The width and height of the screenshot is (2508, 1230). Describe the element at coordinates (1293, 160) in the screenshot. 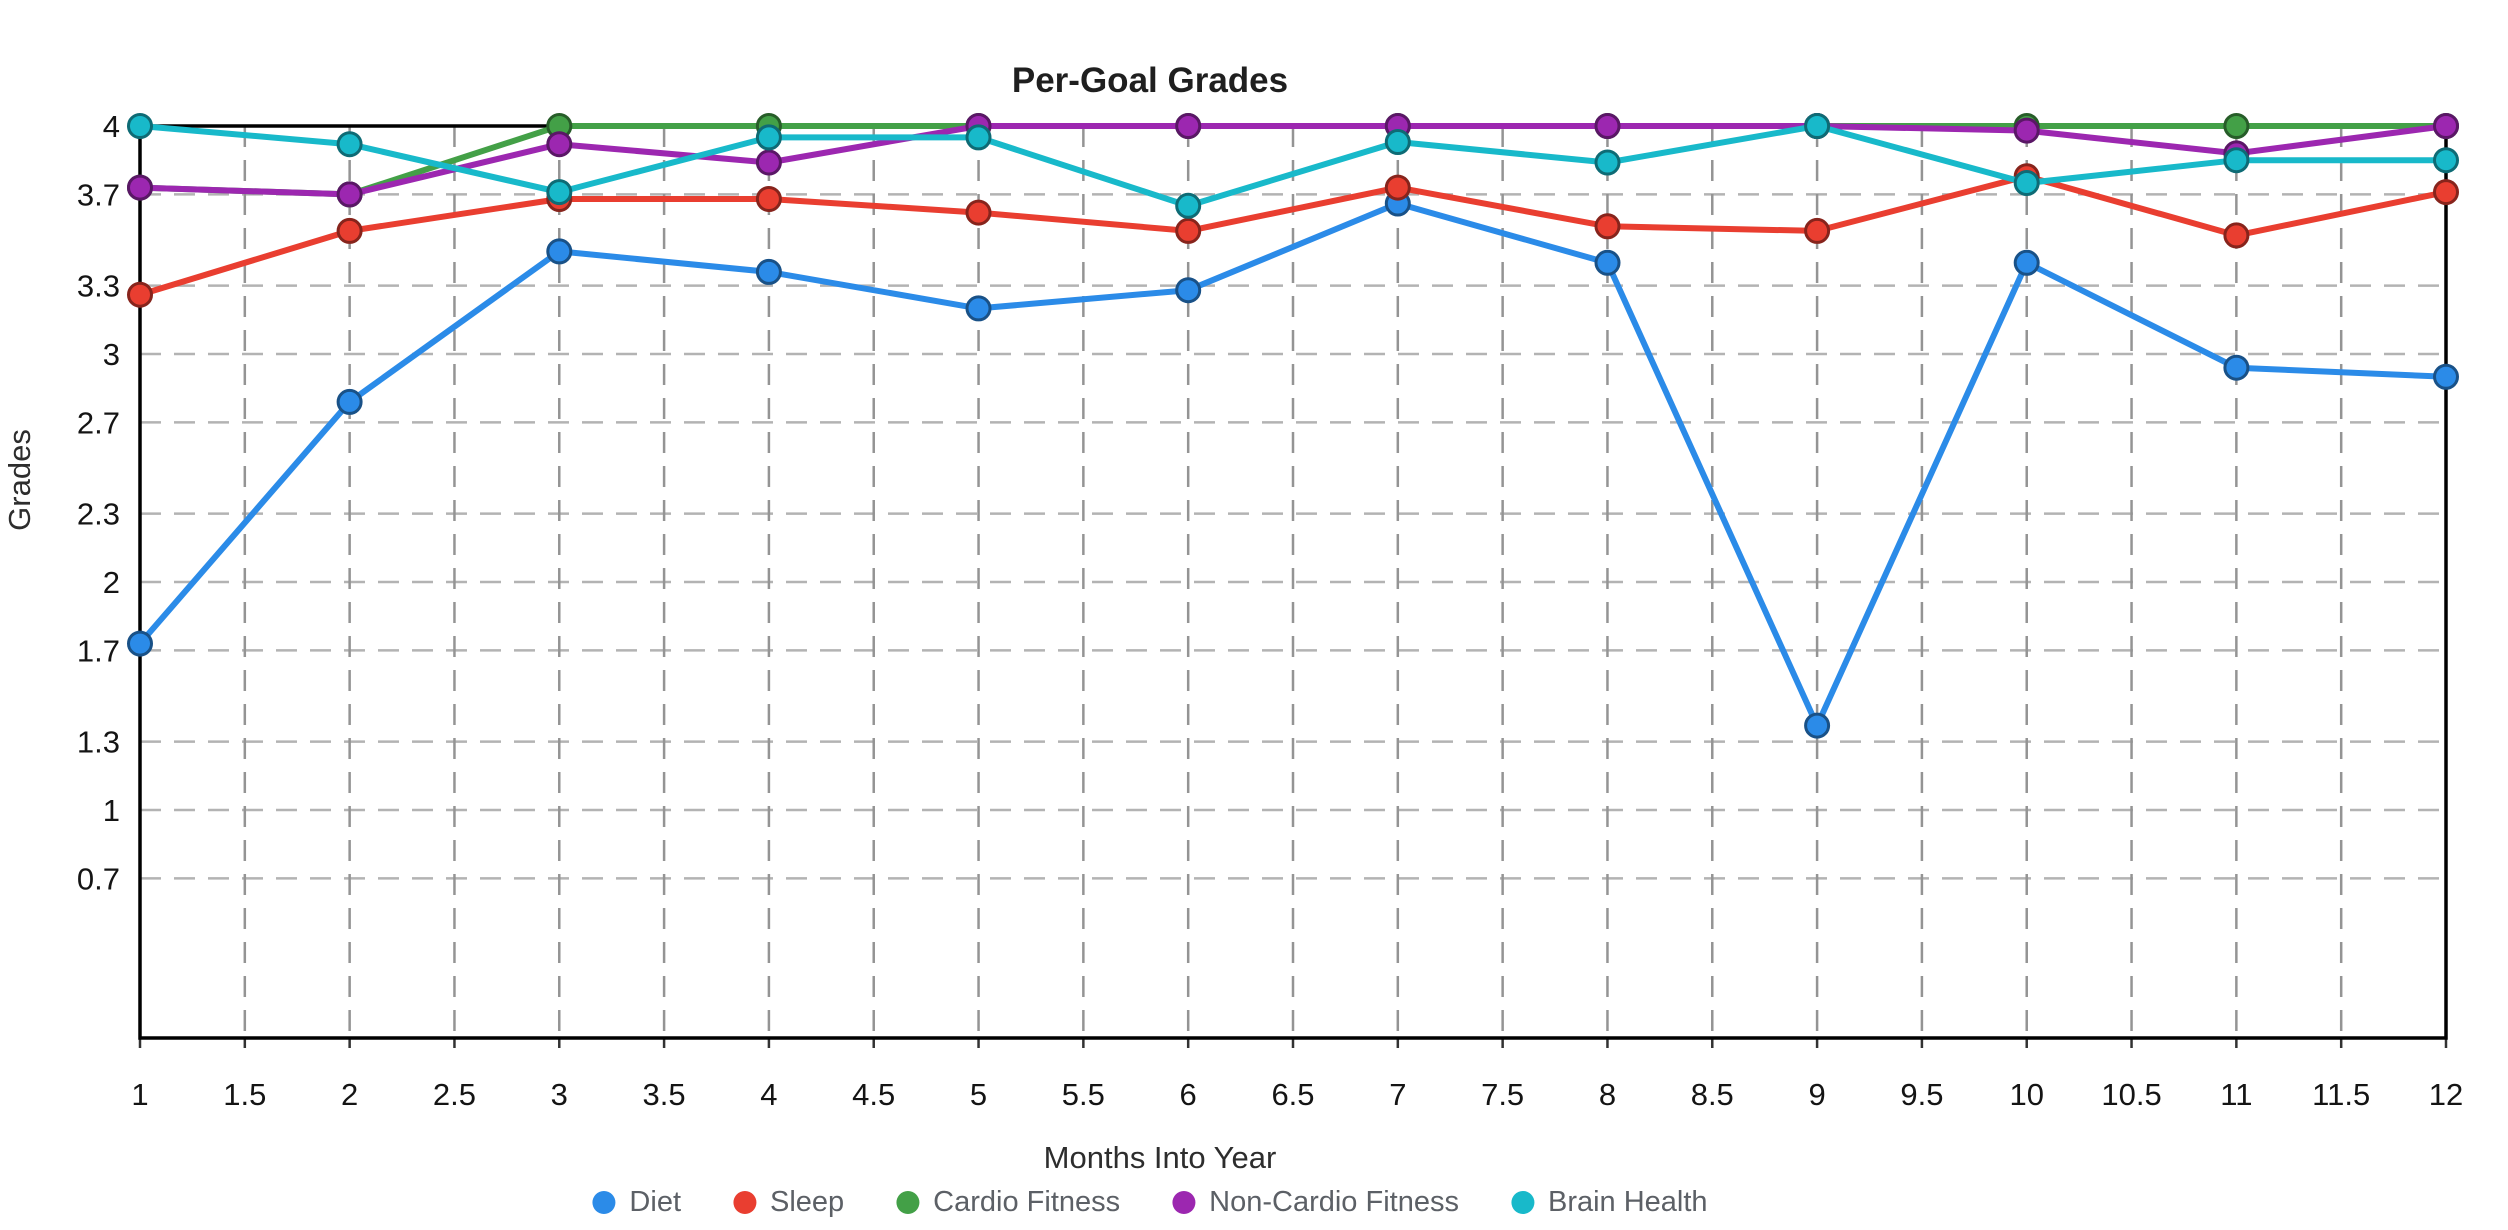

I see `series-line-non-cardio-fitness` at that location.